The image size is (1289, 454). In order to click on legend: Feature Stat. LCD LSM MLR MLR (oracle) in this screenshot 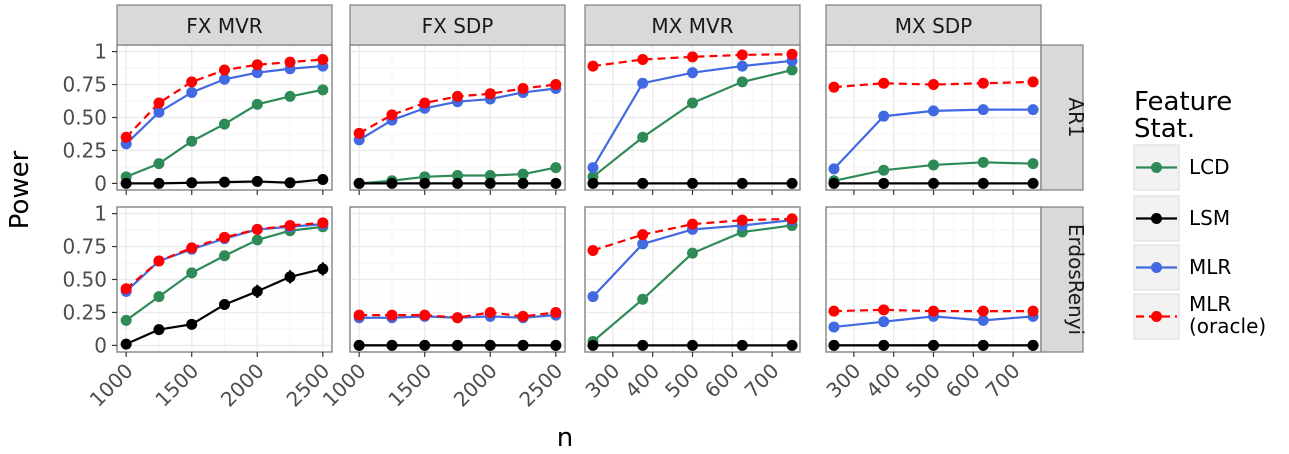, I will do `click(1199, 213)`.